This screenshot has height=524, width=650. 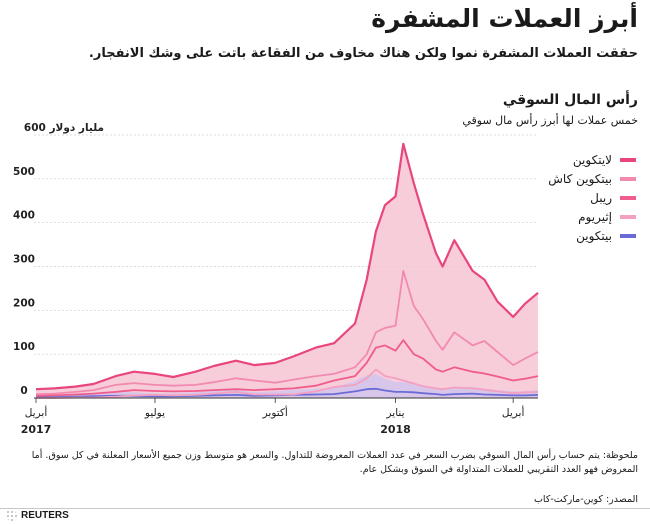 I want to click on legend-label: إثيريوم, so click(x=595, y=216).